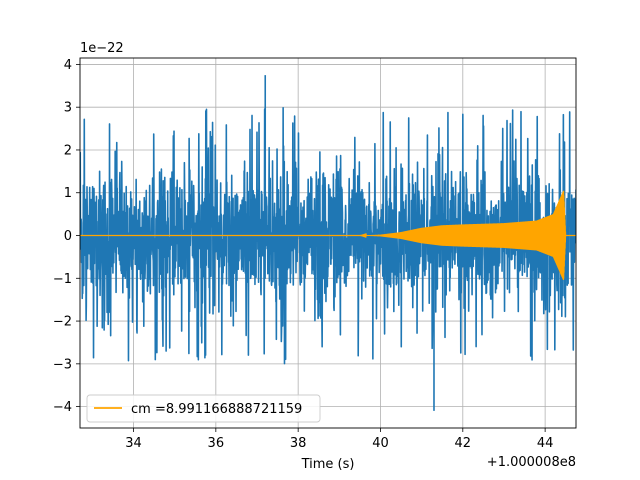 The image size is (640, 480). Describe the element at coordinates (216, 443) in the screenshot. I see `x-tick-label: 36` at that location.